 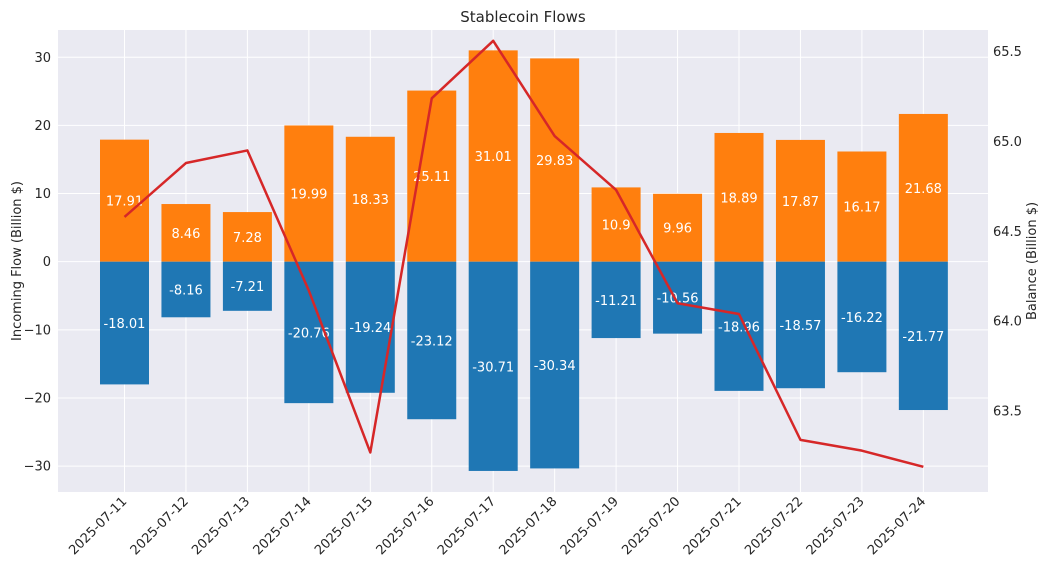 What do you see at coordinates (713, 526) in the screenshot?
I see `x-tick-label: 2025-07-21` at bounding box center [713, 526].